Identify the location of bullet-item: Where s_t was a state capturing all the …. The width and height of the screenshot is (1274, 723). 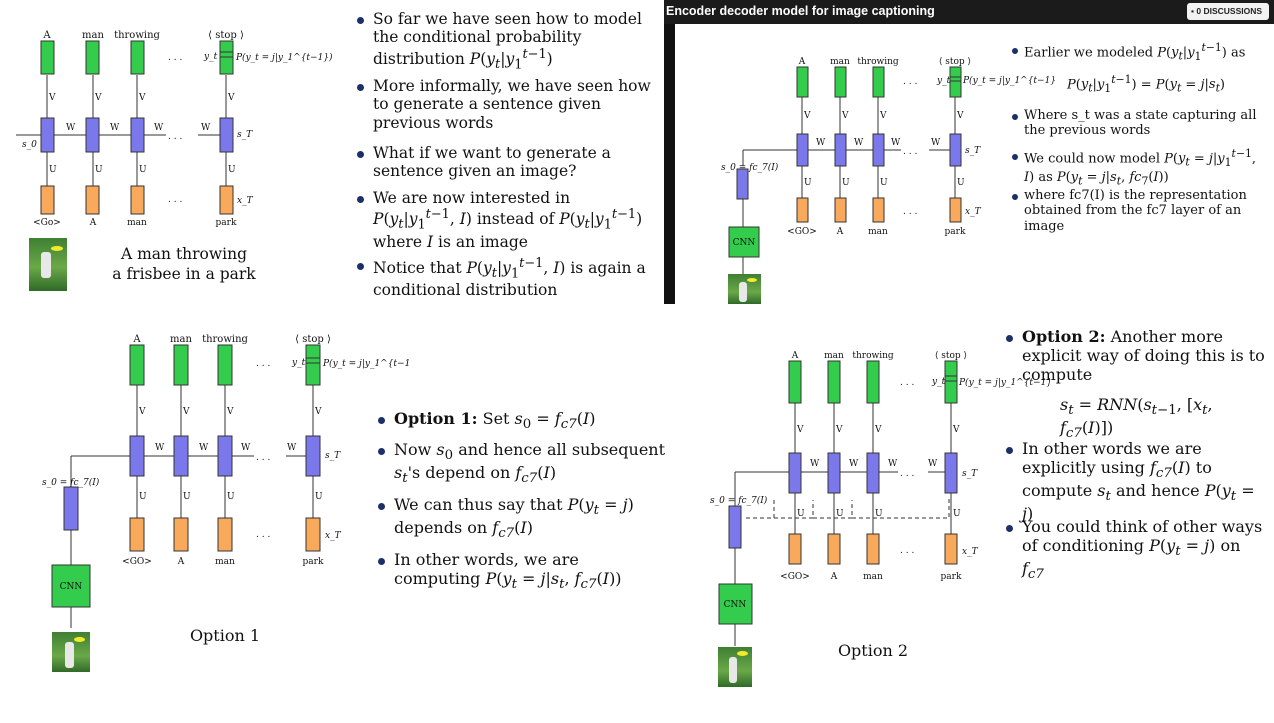
(1138, 123).